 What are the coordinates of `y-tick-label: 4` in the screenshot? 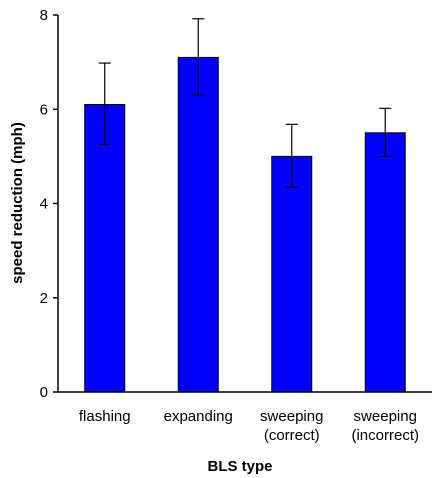 It's located at (44, 204).